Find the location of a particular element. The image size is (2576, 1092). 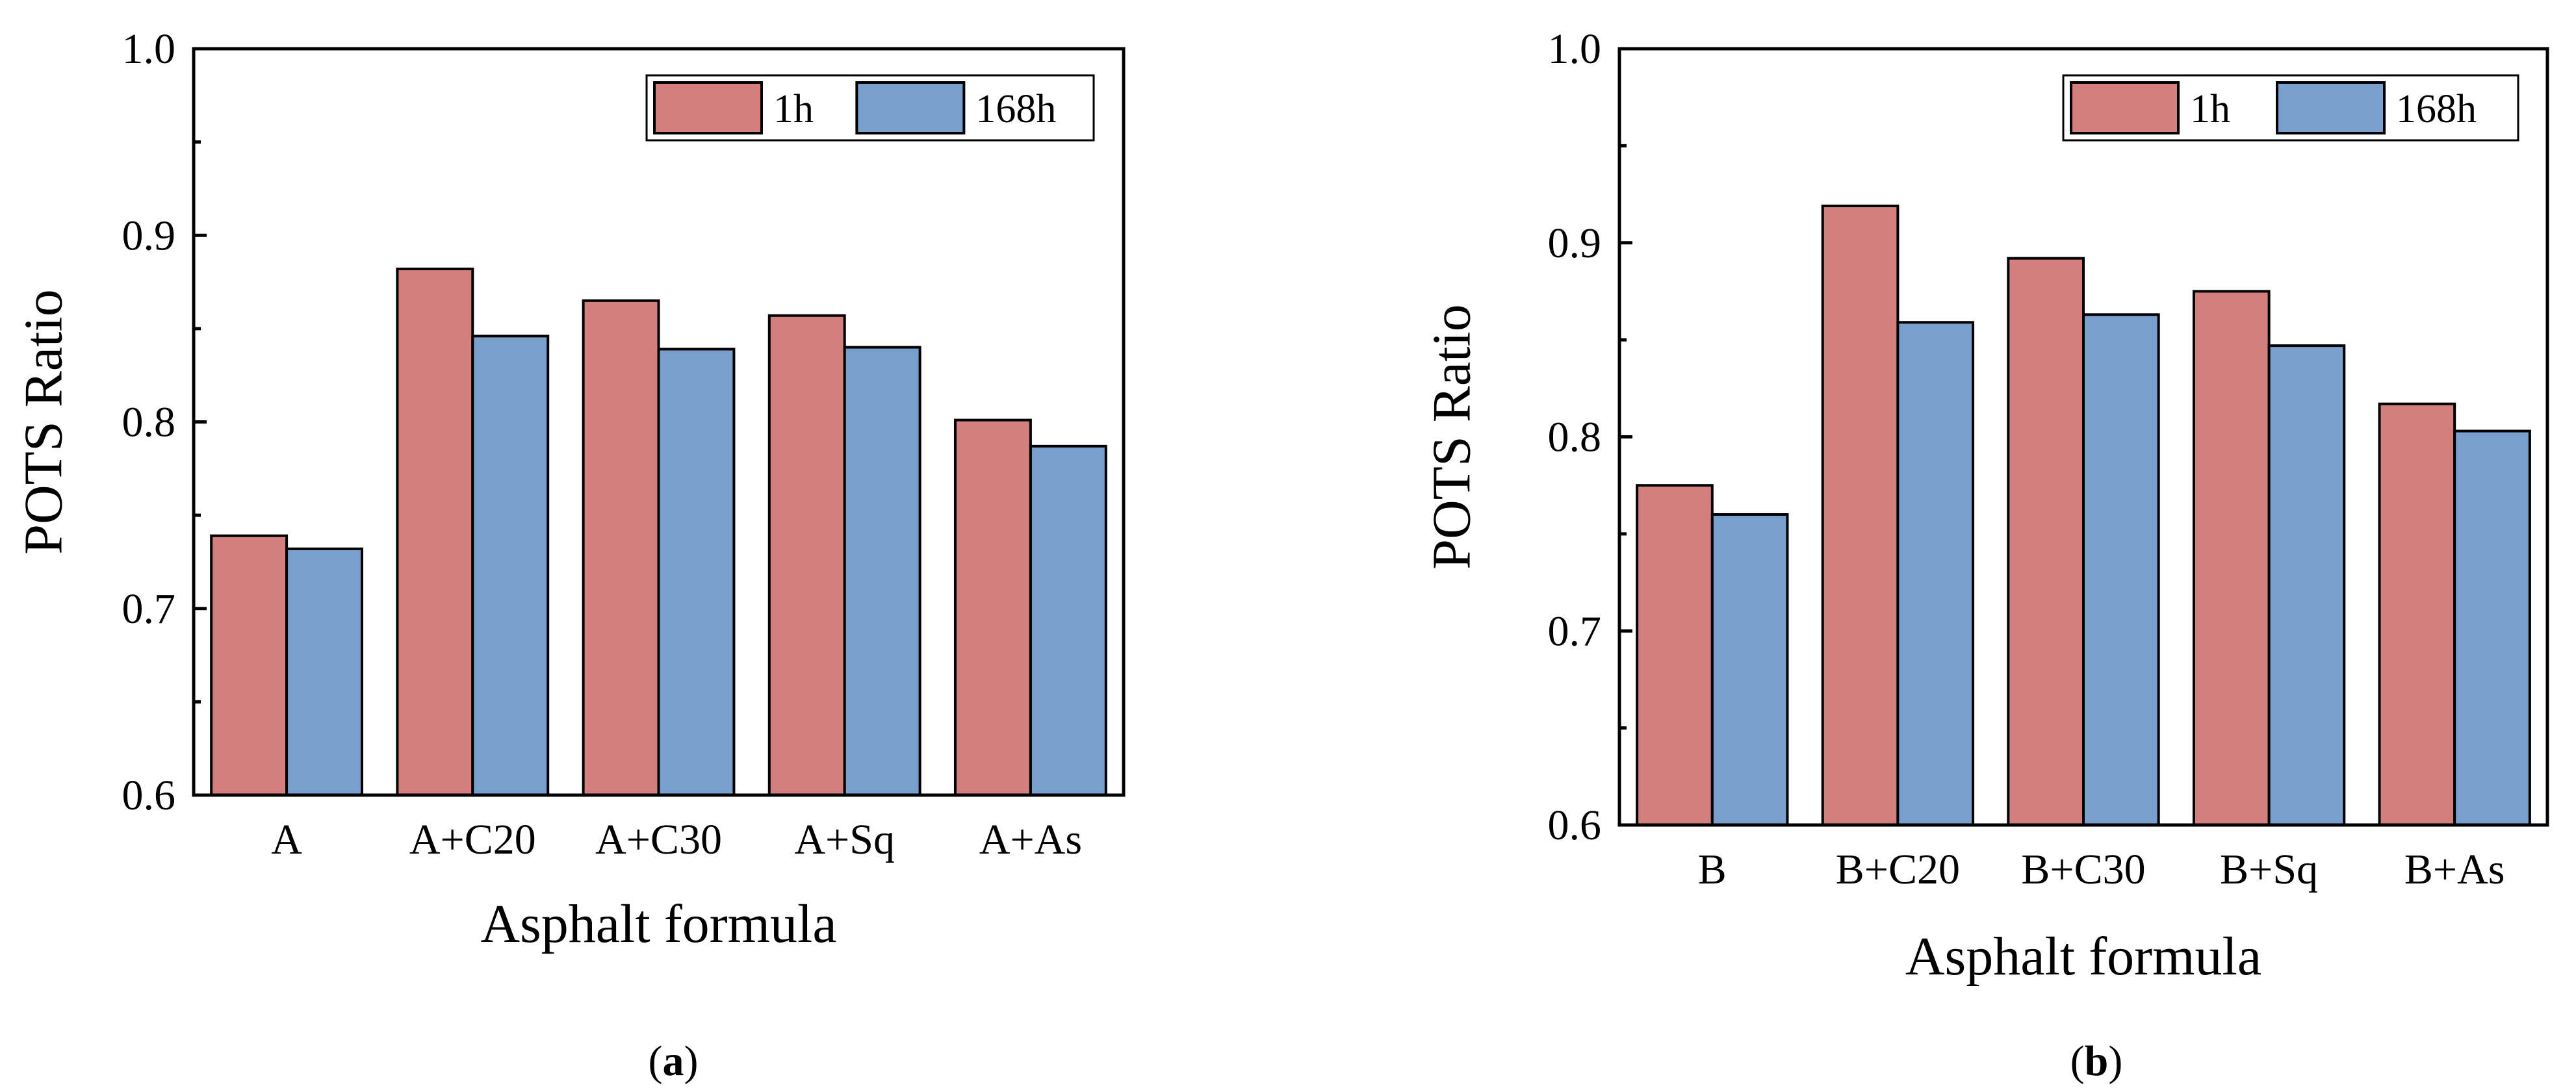

chart-a-legend-label-168h: 168h is located at coordinates (1016, 109).